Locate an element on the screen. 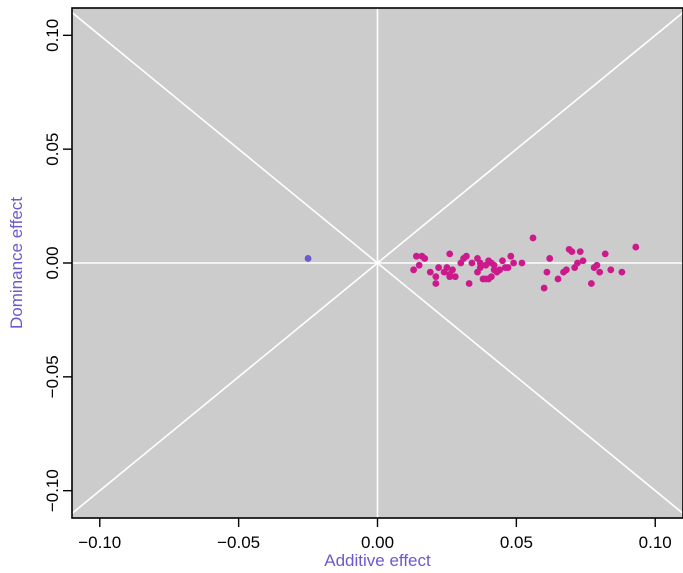 This screenshot has width=683, height=573. y-axis: −0.10 −0.05 0.00 0.05 0.10 is located at coordinates (57, 265).